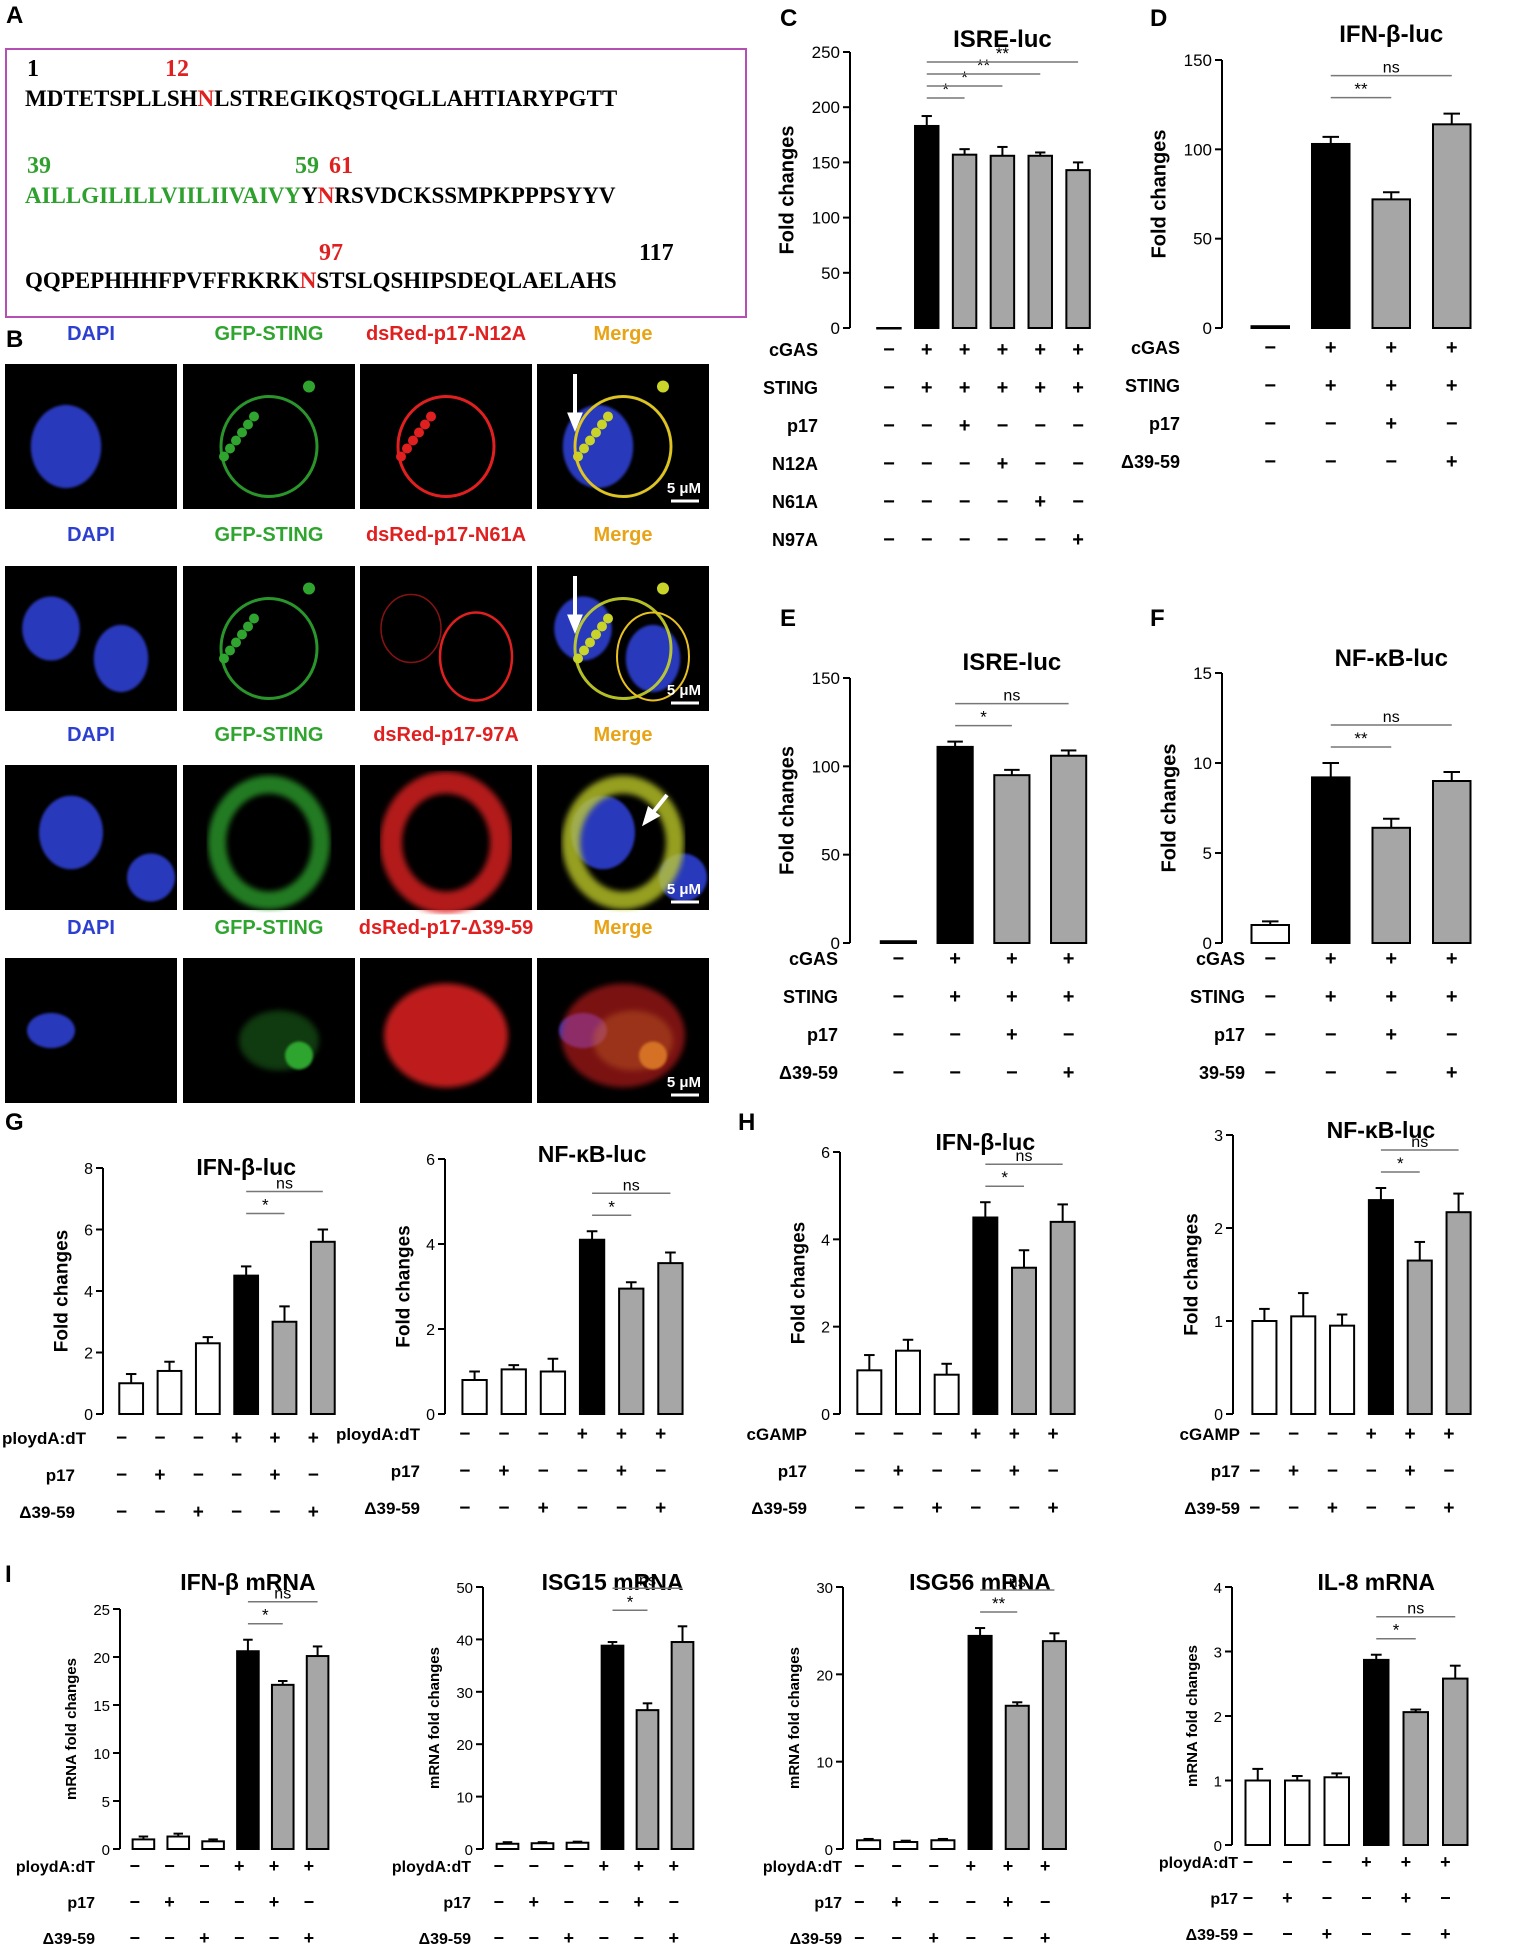  What do you see at coordinates (1202, 673) in the screenshot?
I see `y-tick-label: 15` at bounding box center [1202, 673].